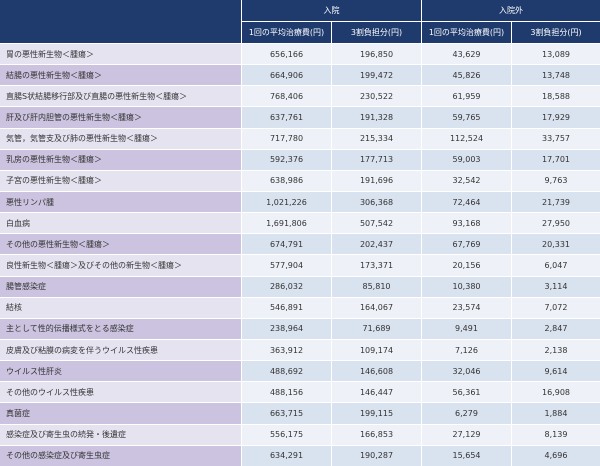 This screenshot has height=466, width=600. What do you see at coordinates (120, 307) in the screenshot?
I see `row-label: 結核` at bounding box center [120, 307].